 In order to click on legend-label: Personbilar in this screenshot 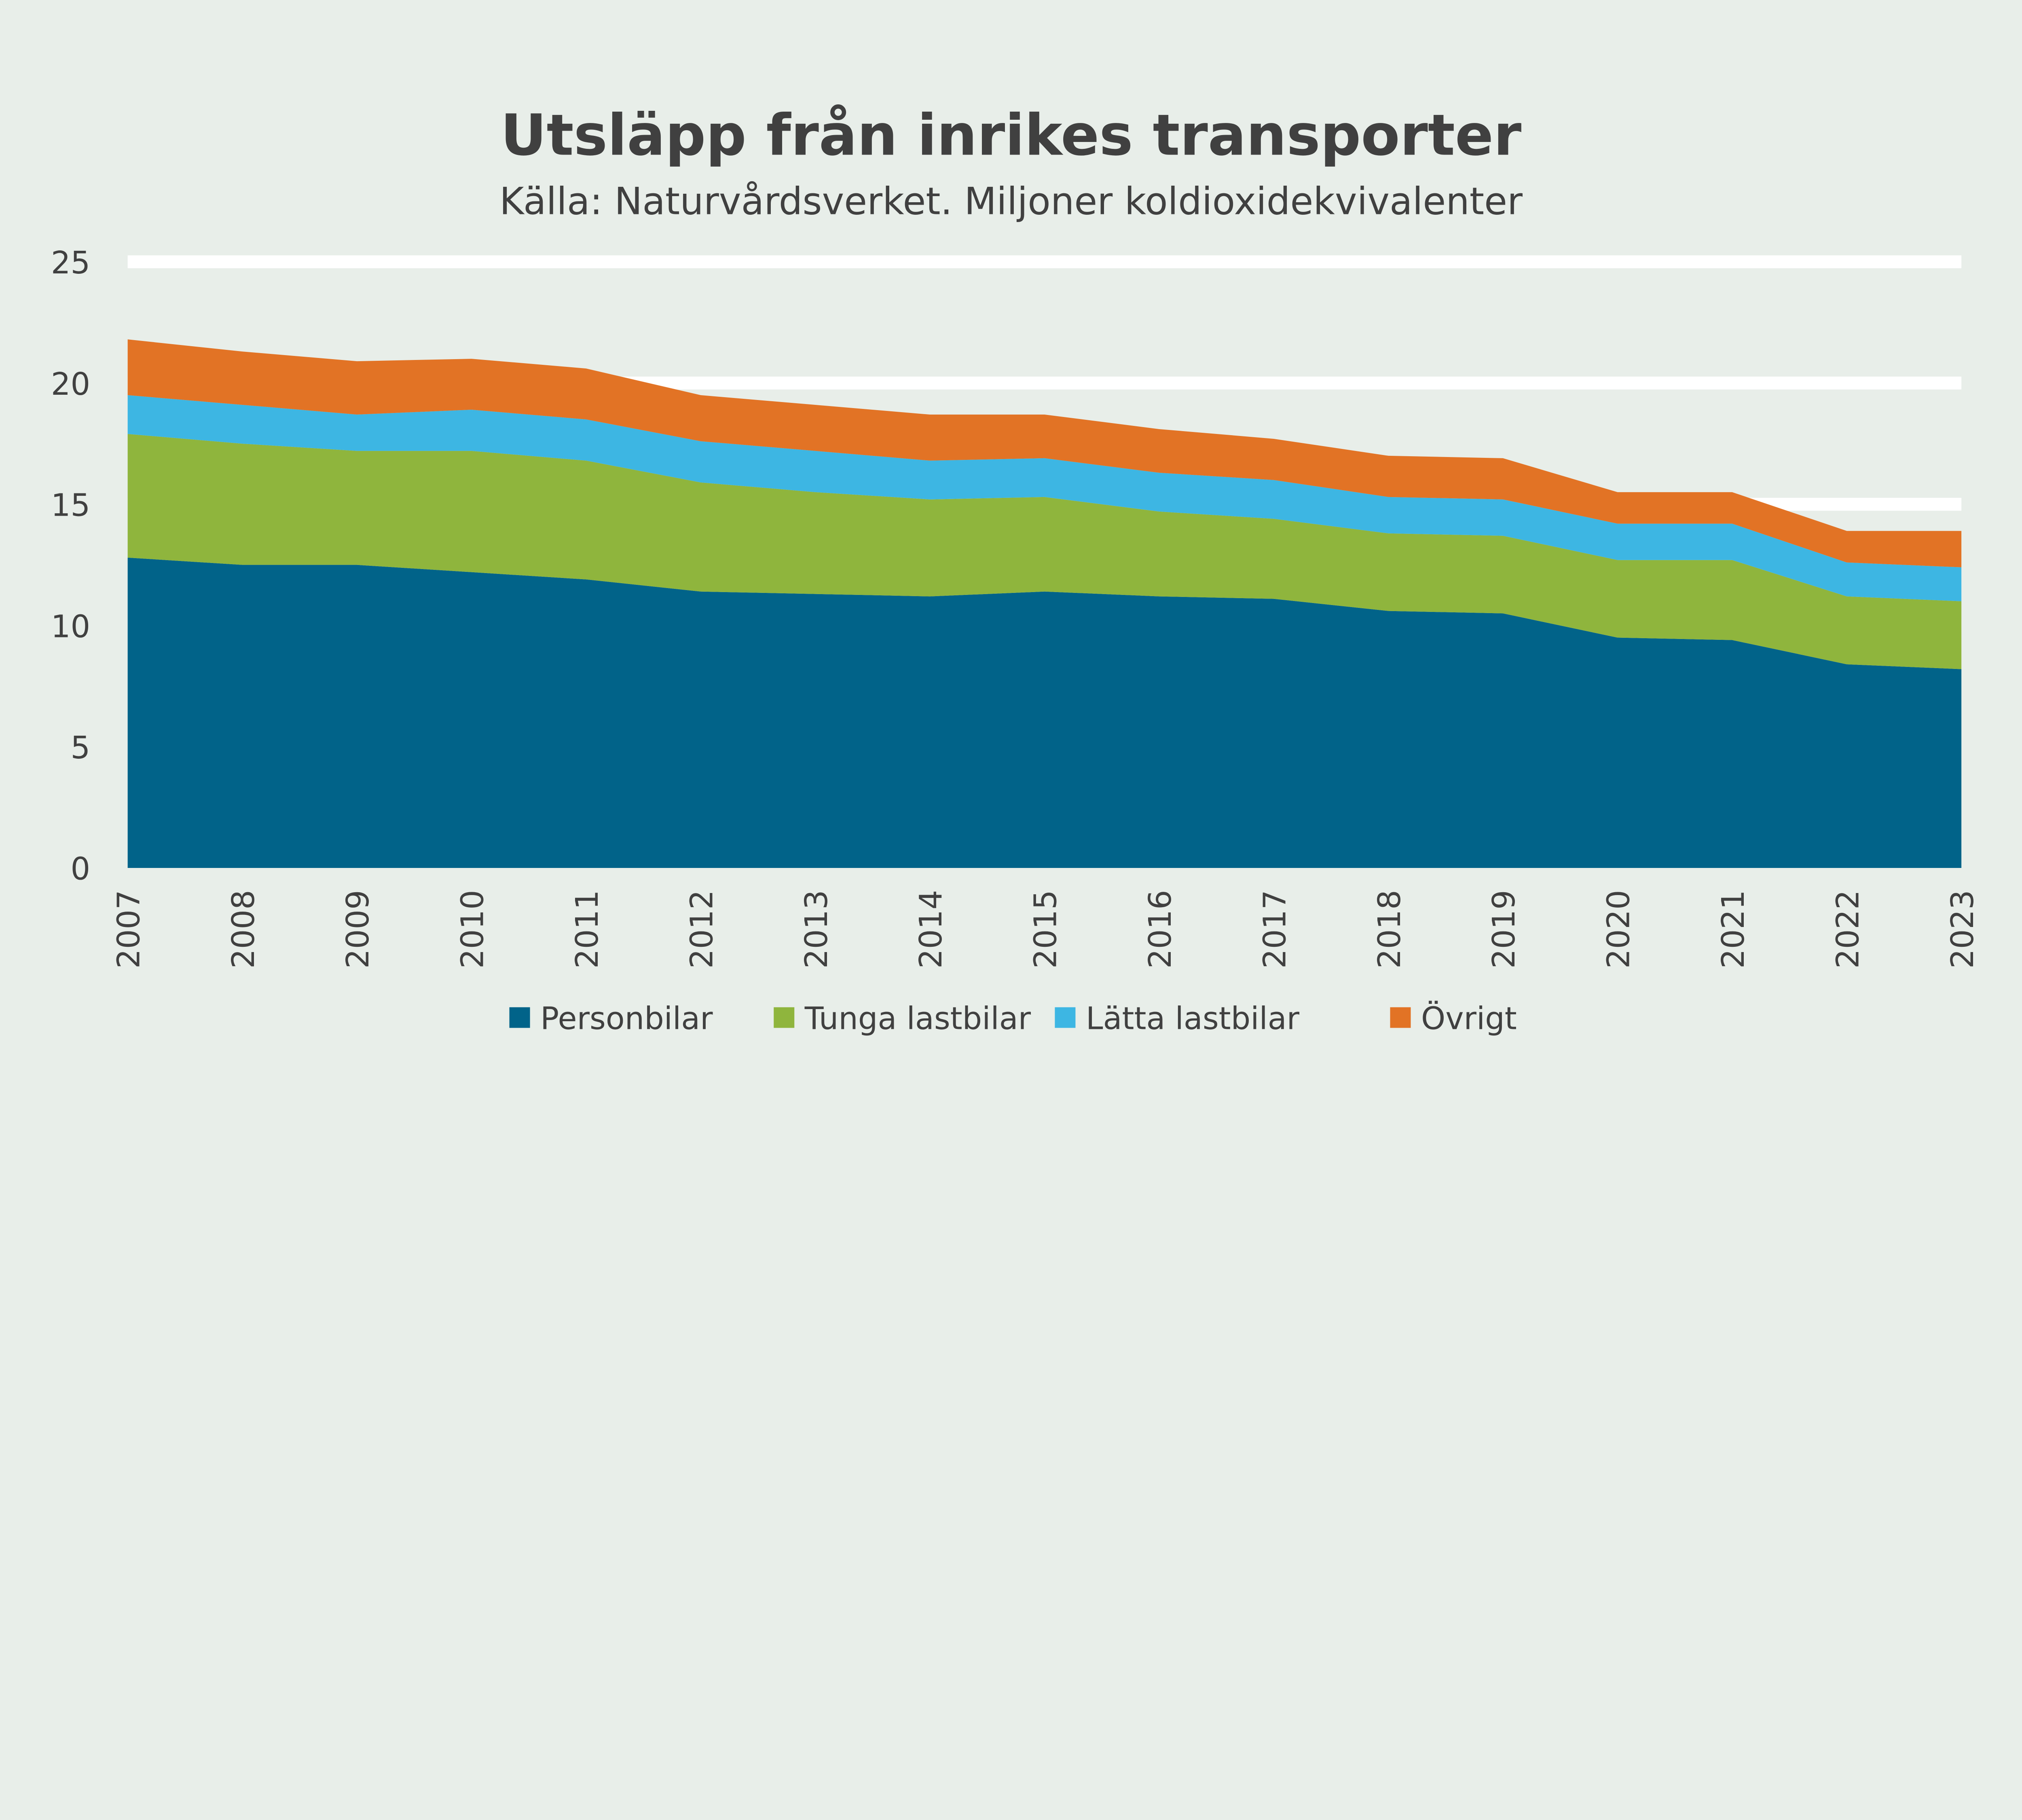, I will do `click(626, 1019)`.